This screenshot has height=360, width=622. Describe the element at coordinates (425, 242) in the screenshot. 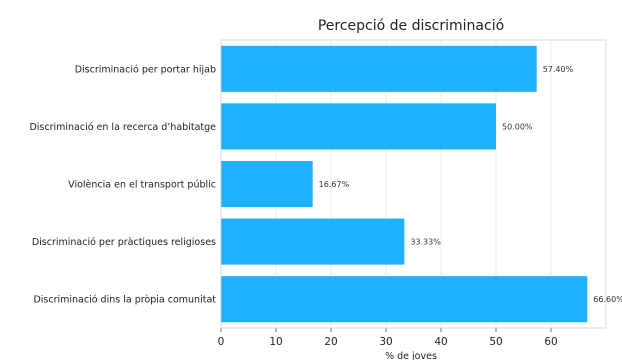

I see `data-label: 33.33%` at that location.